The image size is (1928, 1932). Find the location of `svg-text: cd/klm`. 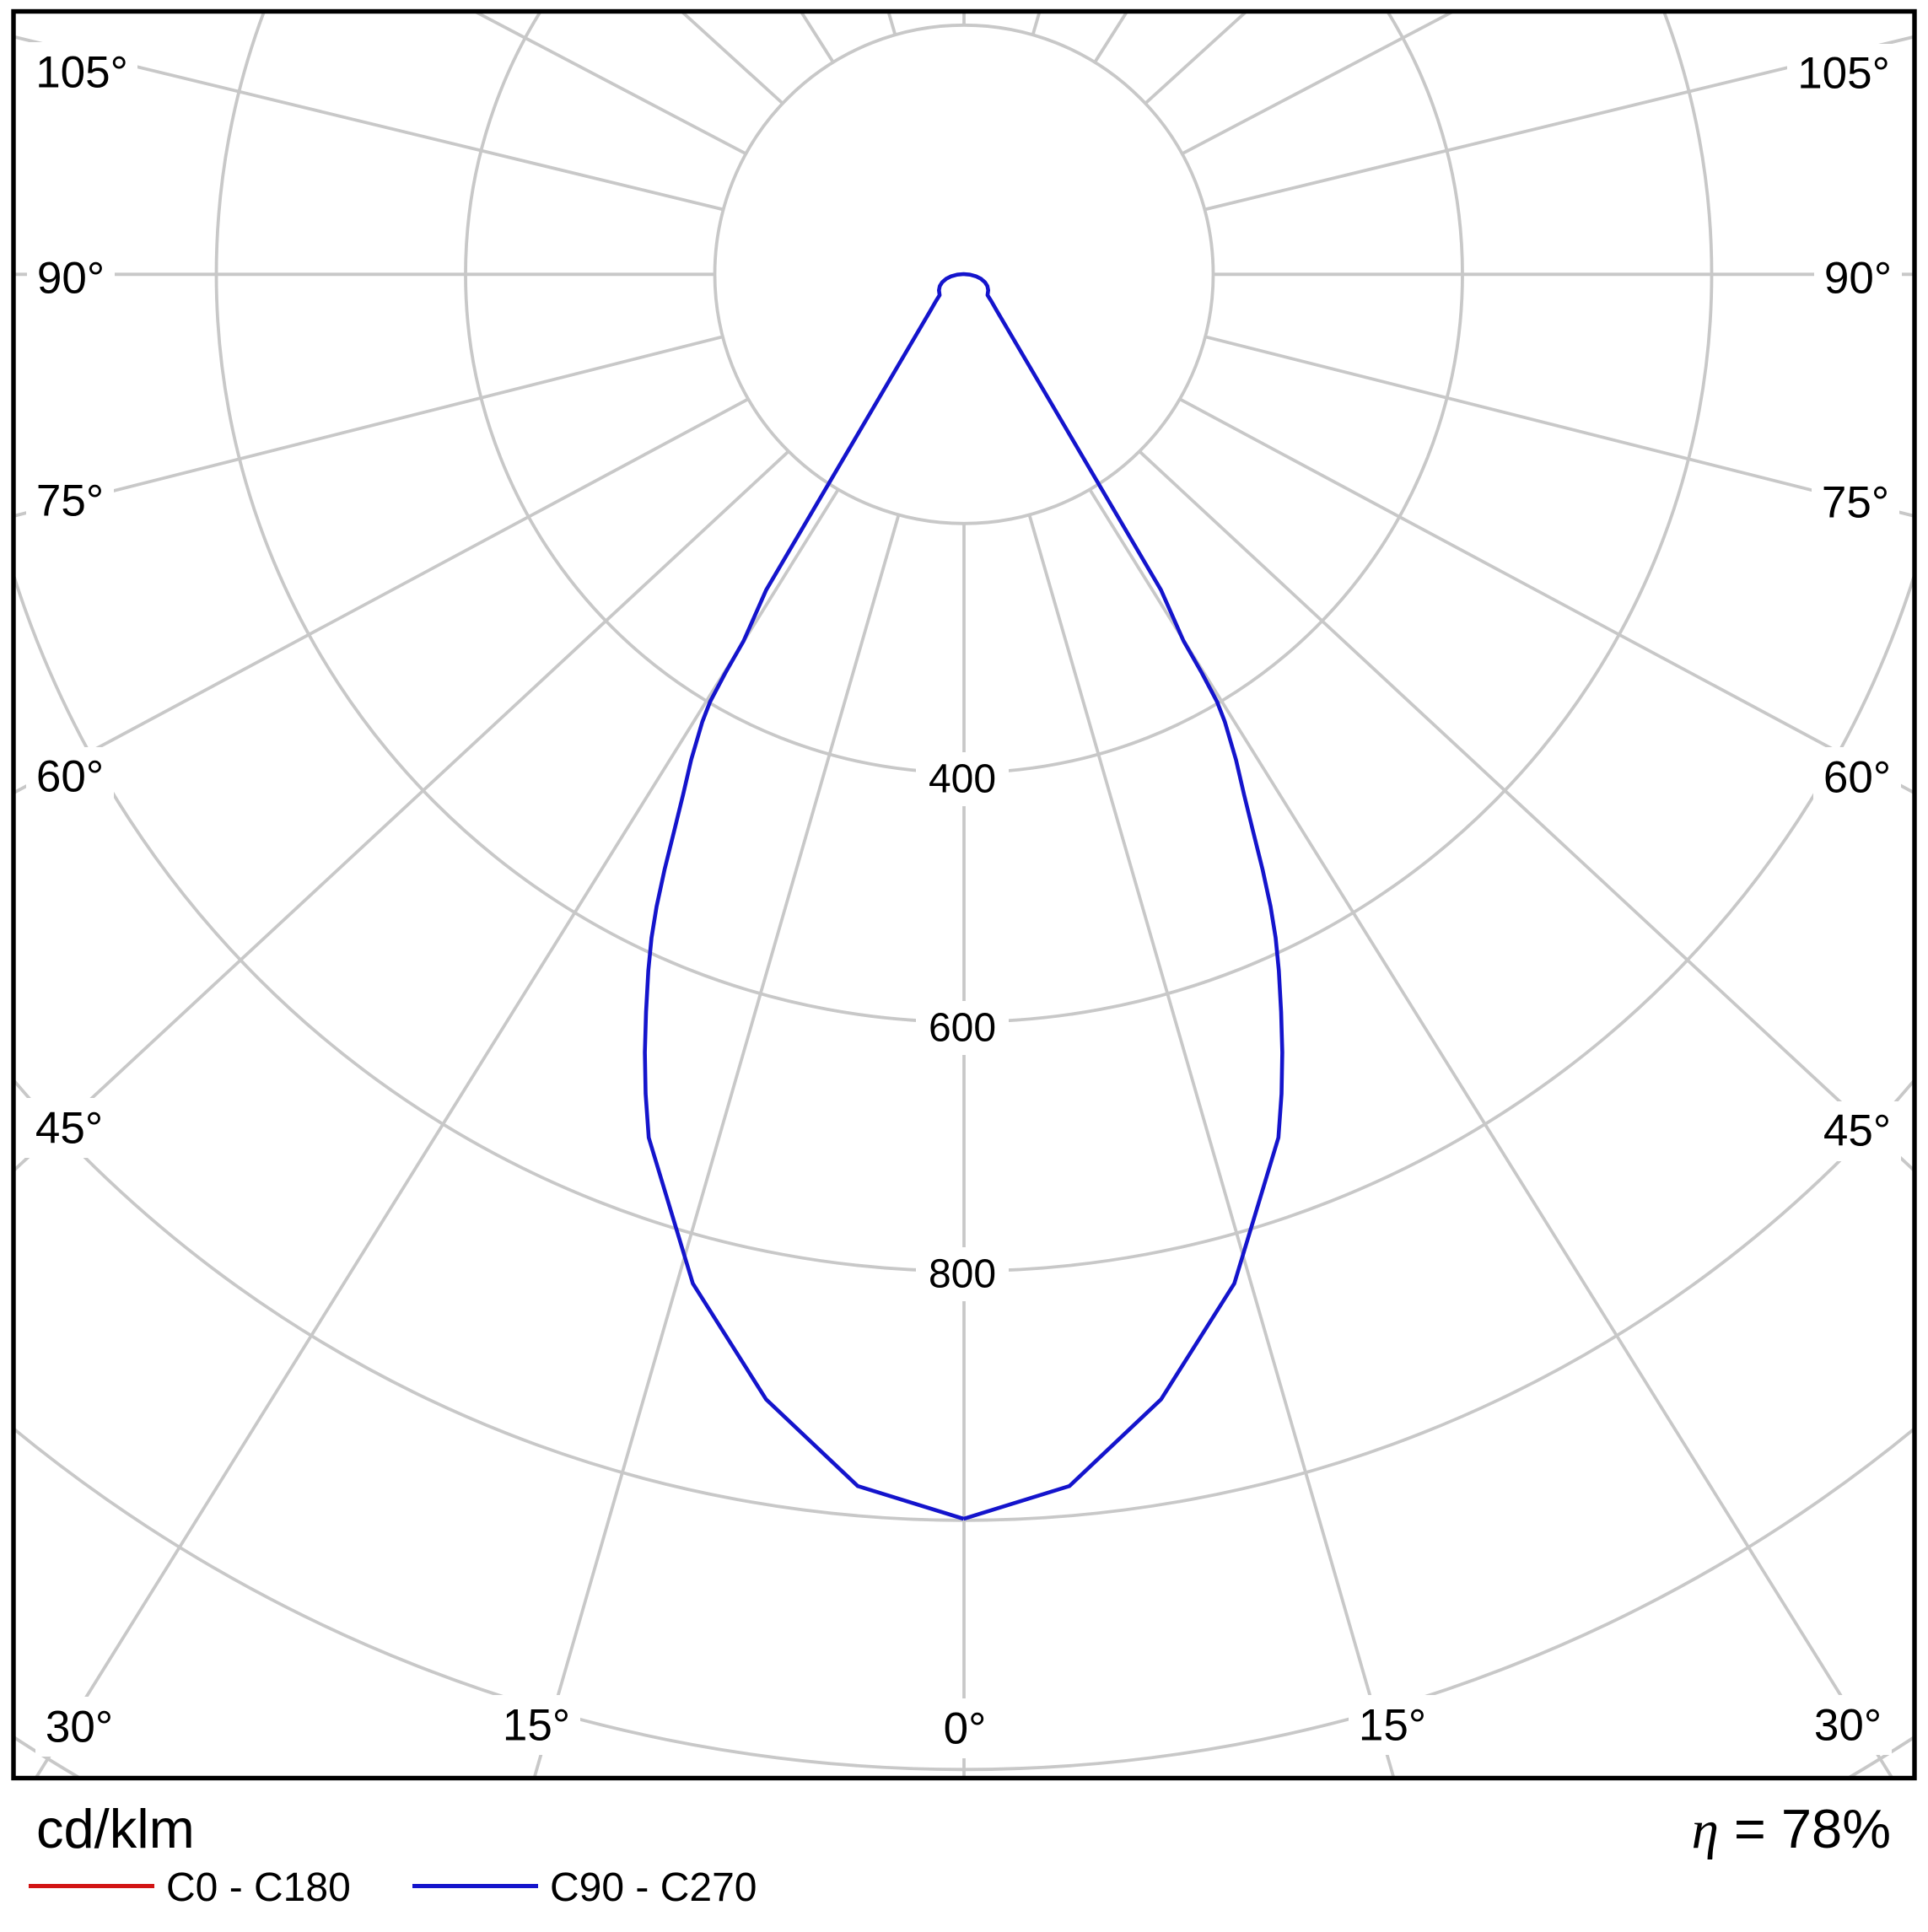

svg-text: cd/klm is located at coordinates (115, 1829).